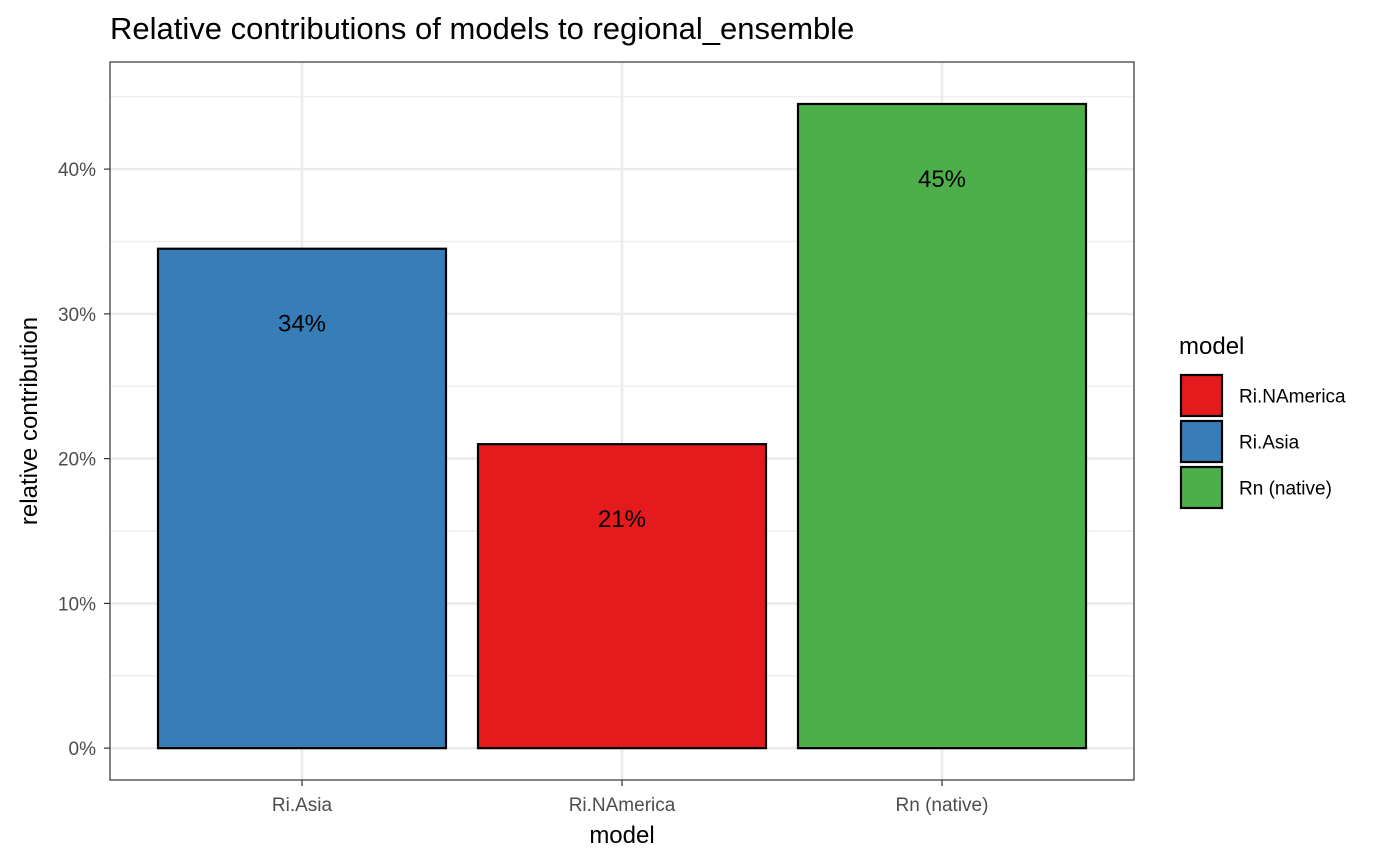 The width and height of the screenshot is (1400, 865). Describe the element at coordinates (942, 805) in the screenshot. I see `x-tick-label: Rn (native)` at that location.